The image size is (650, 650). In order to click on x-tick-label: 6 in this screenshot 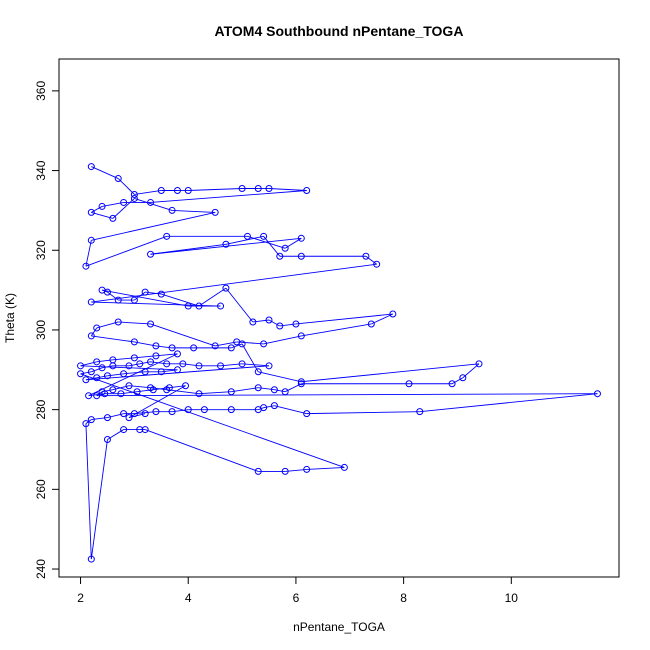, I will do `click(296, 598)`.